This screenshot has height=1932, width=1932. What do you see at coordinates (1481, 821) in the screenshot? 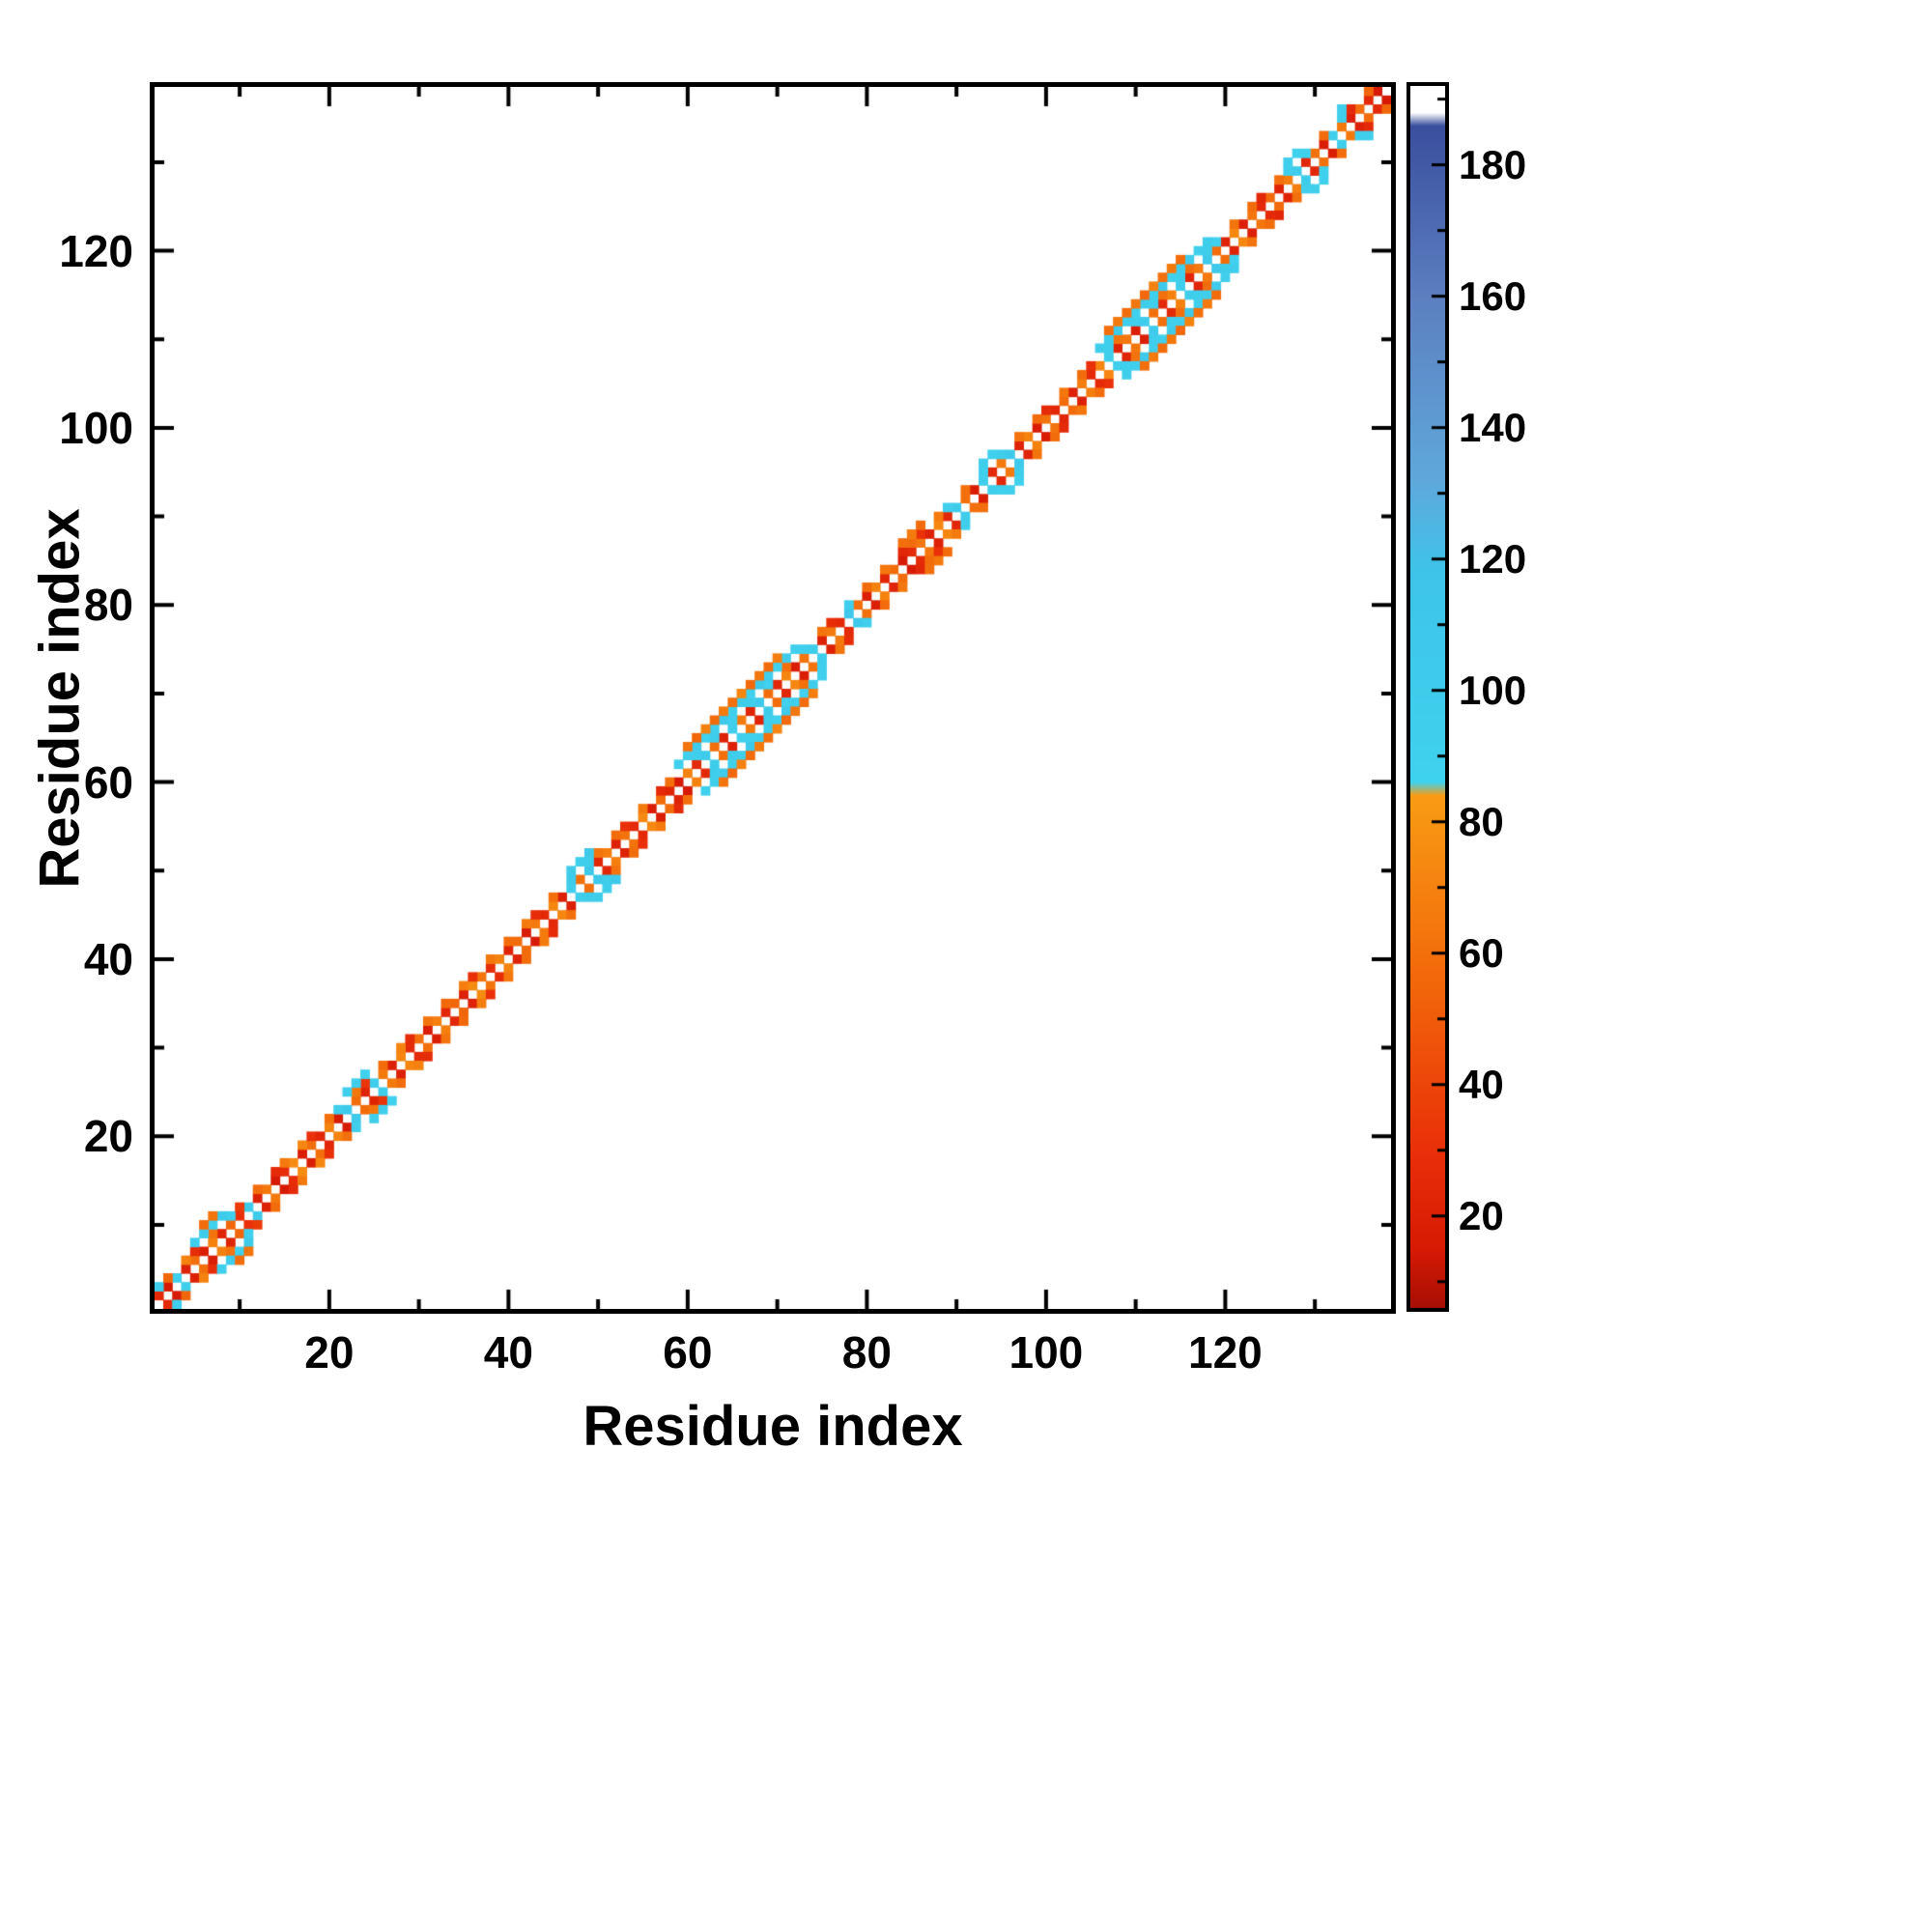
I see `colorbar-tick-label: 80` at bounding box center [1481, 821].